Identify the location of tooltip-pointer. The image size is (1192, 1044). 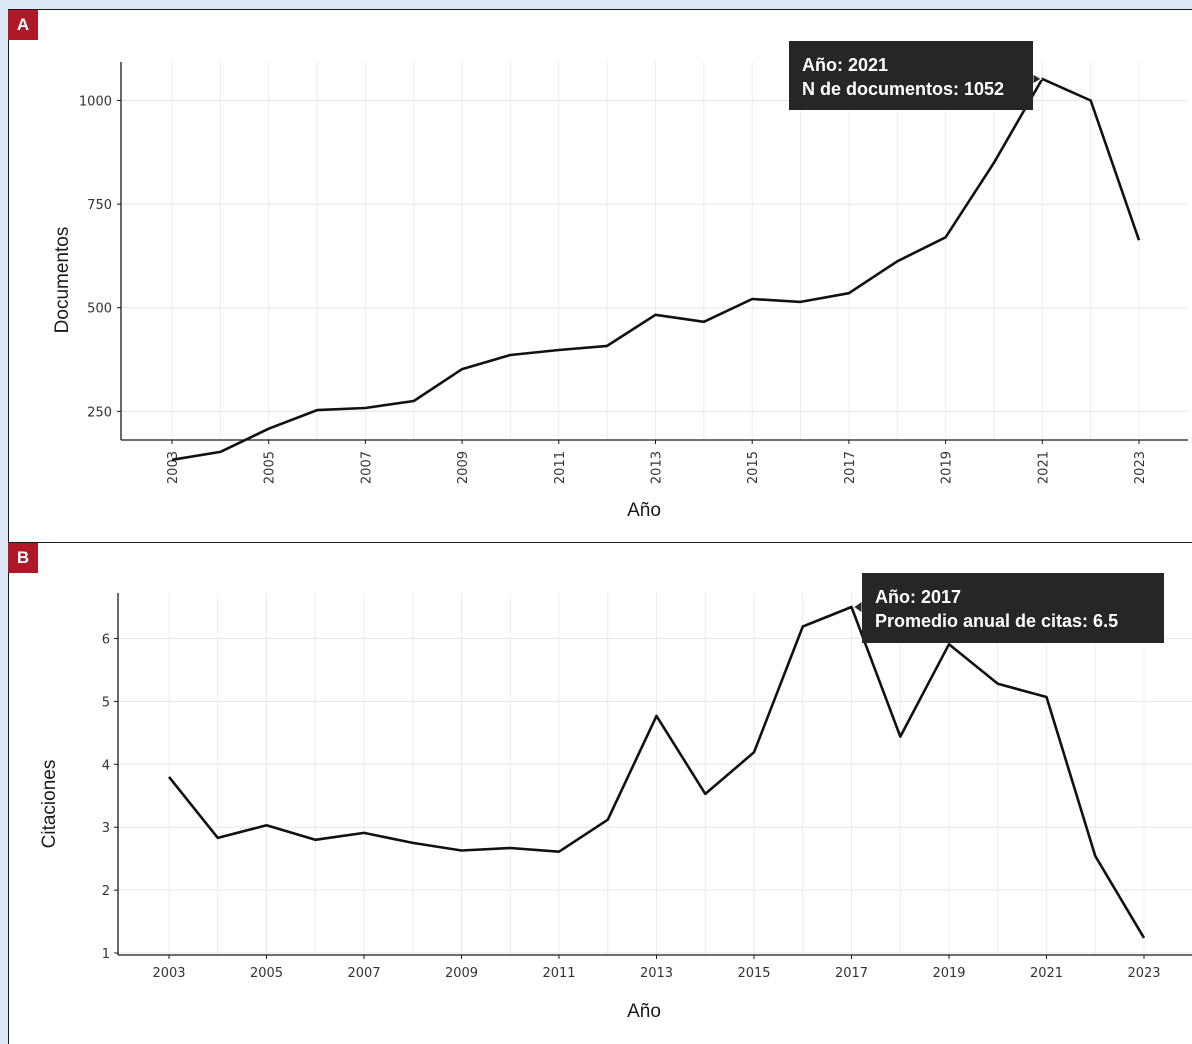
(857, 607).